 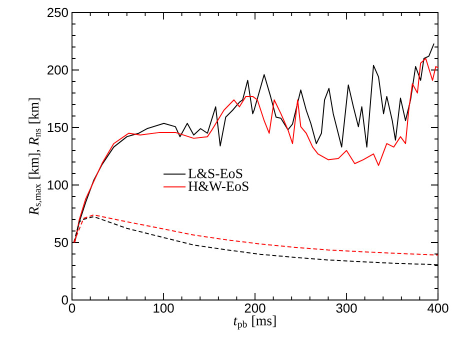 What do you see at coordinates (346, 308) in the screenshot?
I see `x-tick-label: 300` at bounding box center [346, 308].